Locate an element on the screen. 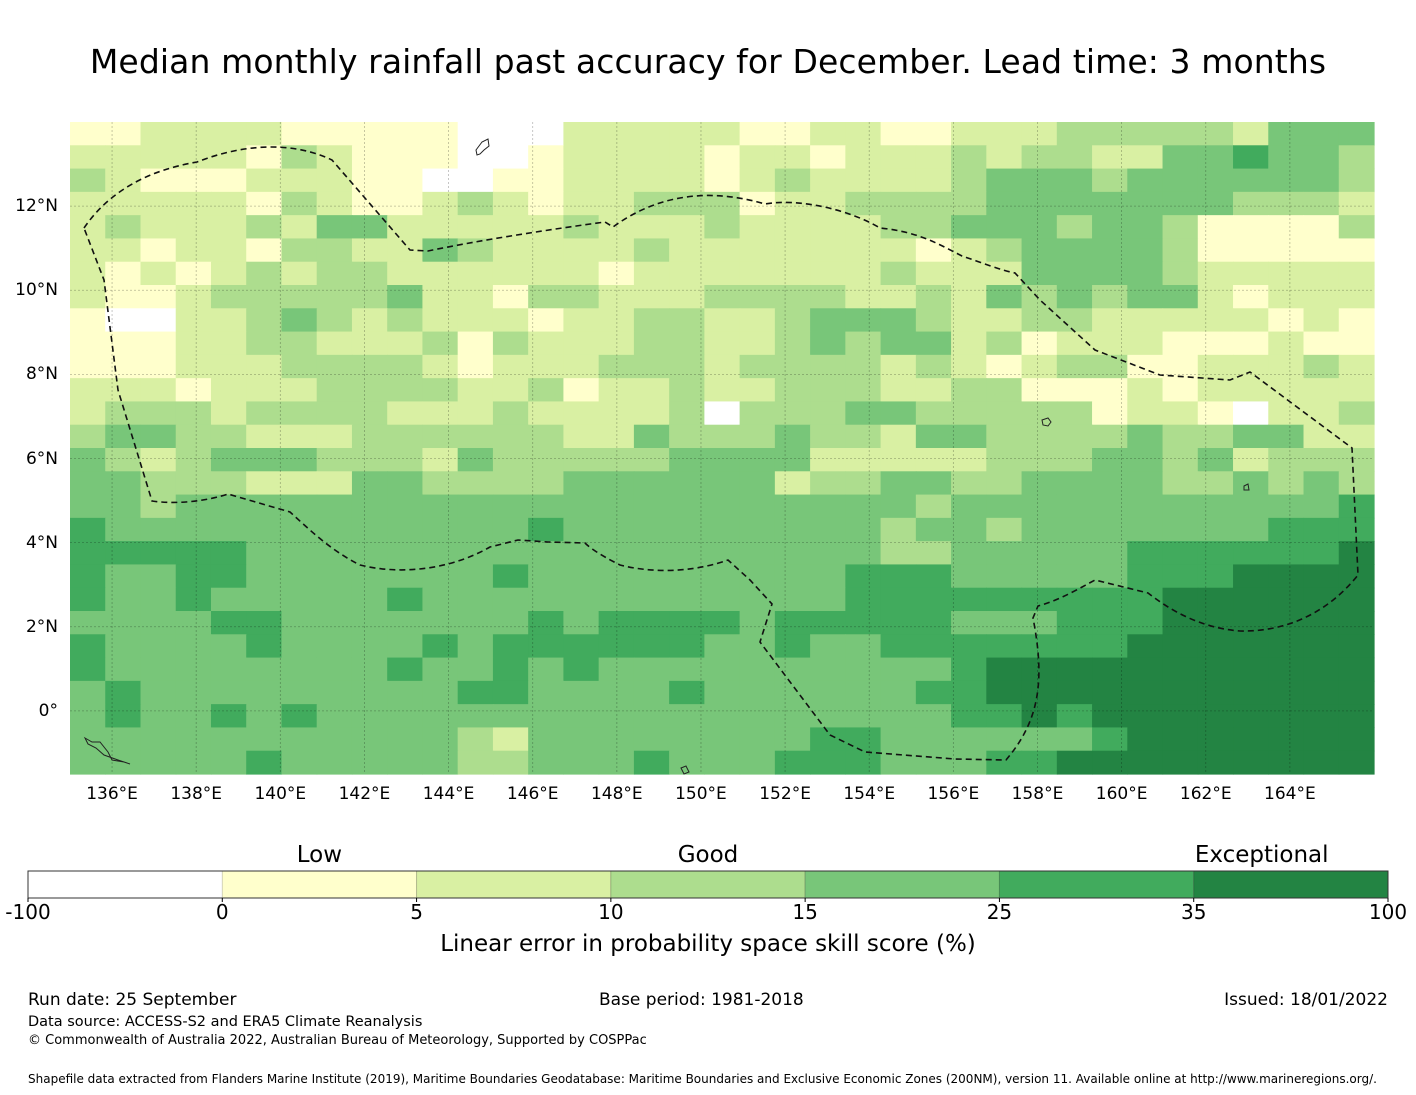 The height and width of the screenshot is (1095, 1416). x-tick-label: 136°E is located at coordinates (112, 794).